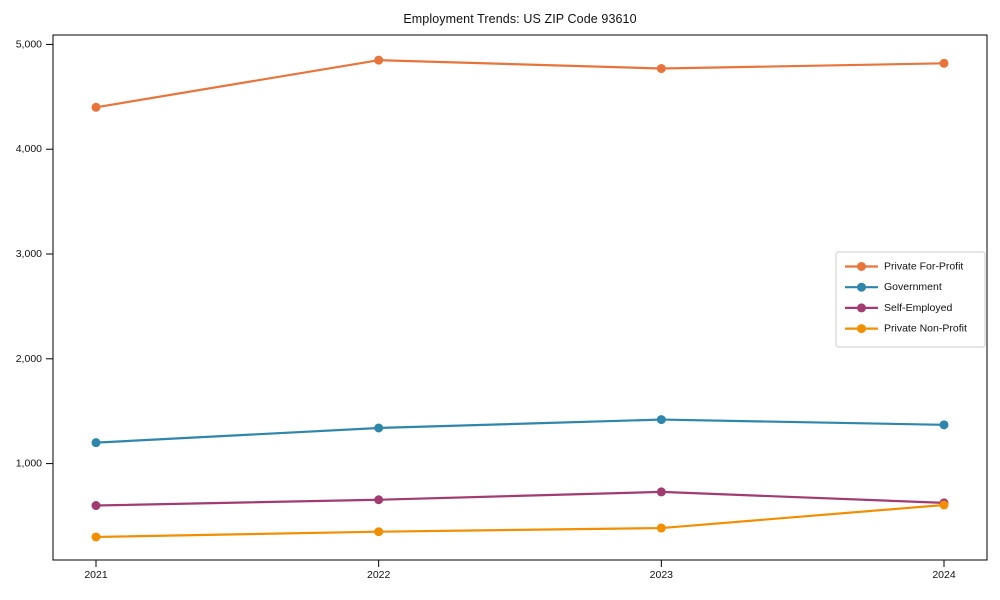 The height and width of the screenshot is (600, 1000). I want to click on y-axis-tick-label: 5,000, so click(29, 44).